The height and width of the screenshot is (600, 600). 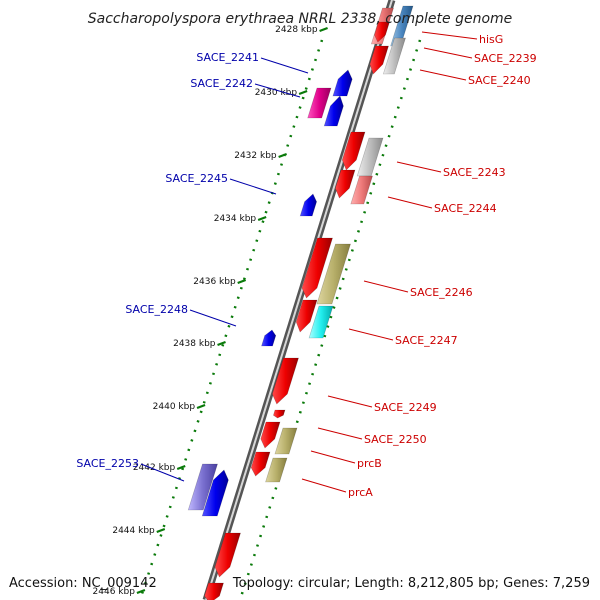 What do you see at coordinates (133, 531) in the screenshot?
I see `tick-label: 2444 kbp` at bounding box center [133, 531].